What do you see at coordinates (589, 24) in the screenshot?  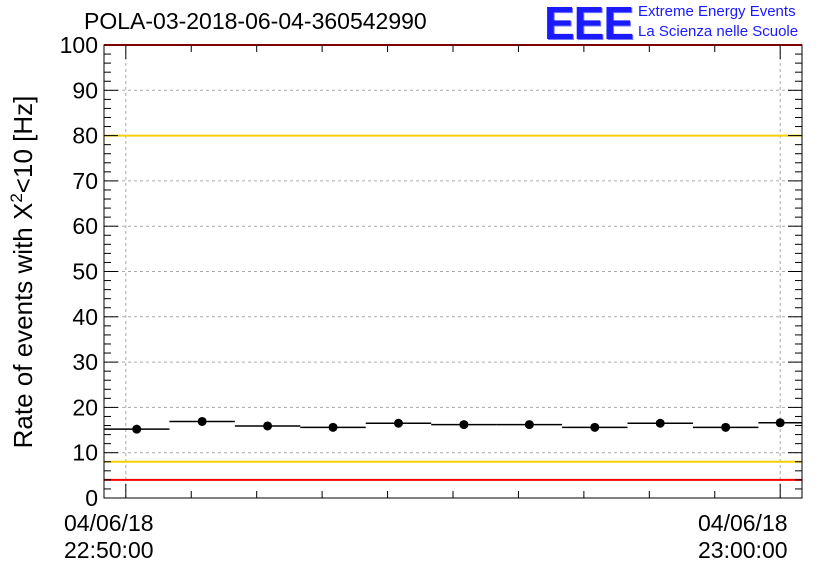 I see `eee-logo: EEE` at bounding box center [589, 24].